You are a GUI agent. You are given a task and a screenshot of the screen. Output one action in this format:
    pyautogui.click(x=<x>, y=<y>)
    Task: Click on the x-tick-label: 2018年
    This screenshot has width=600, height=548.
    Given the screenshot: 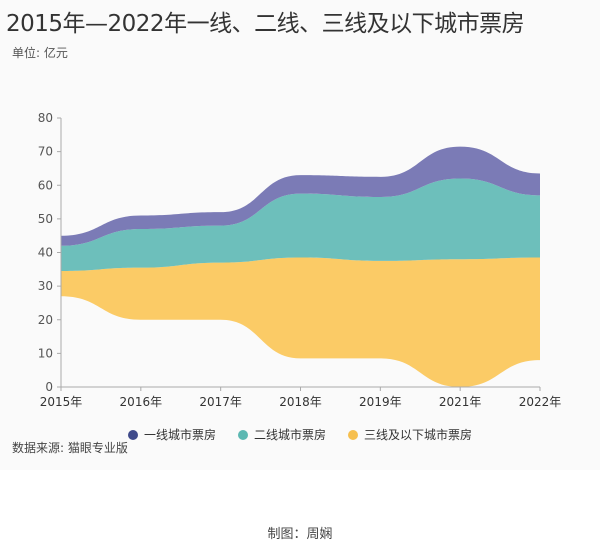 What is the action you would take?
    pyautogui.click(x=300, y=402)
    